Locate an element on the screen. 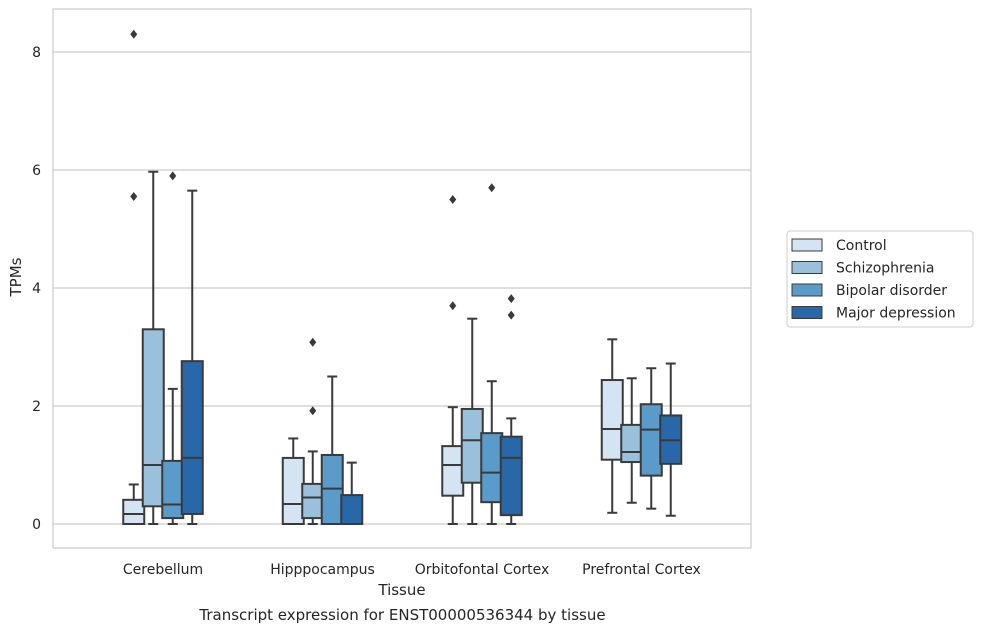 This screenshot has height=634, width=983. y-tick-label: 8 is located at coordinates (36, 53).